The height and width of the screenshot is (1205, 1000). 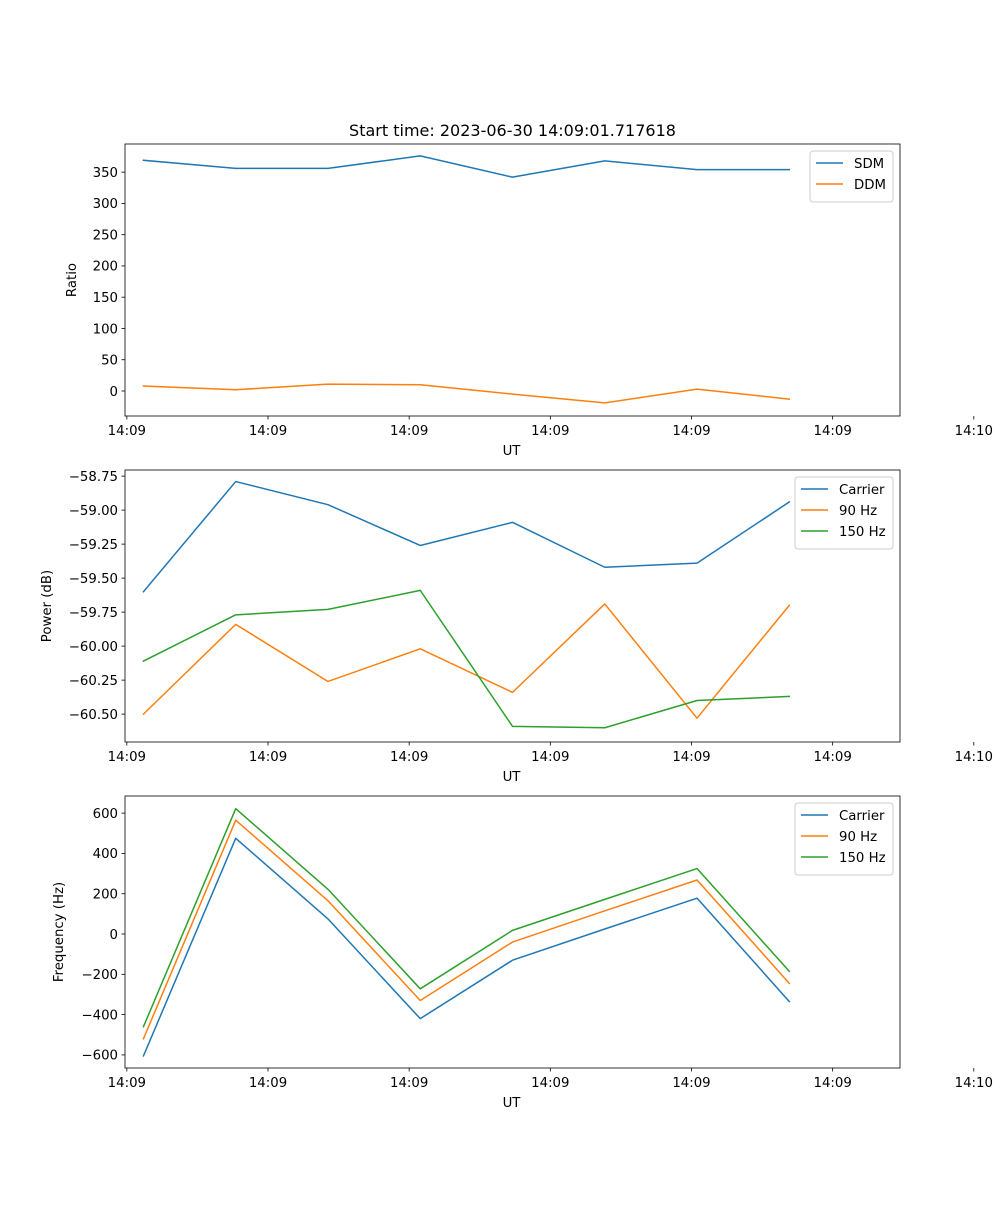 What do you see at coordinates (851, 176) in the screenshot?
I see `legend: SDM DDM` at bounding box center [851, 176].